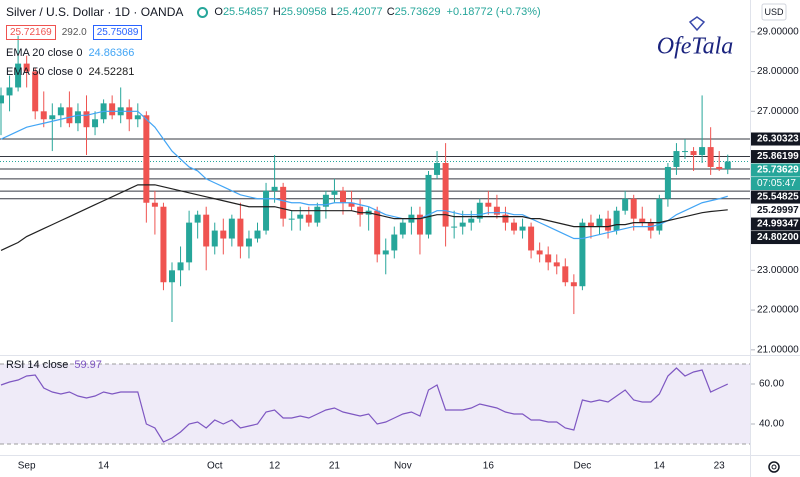  I want to click on ohlc-value: 25.54857, so click(245, 12).